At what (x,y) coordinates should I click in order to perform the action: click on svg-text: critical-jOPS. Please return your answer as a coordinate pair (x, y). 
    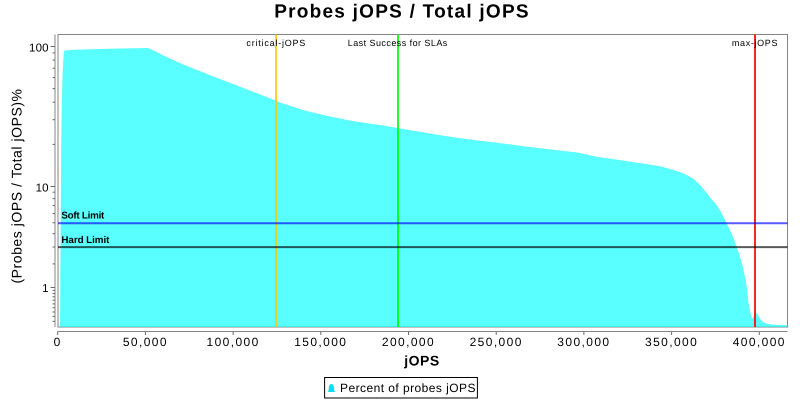
    Looking at the image, I should click on (276, 43).